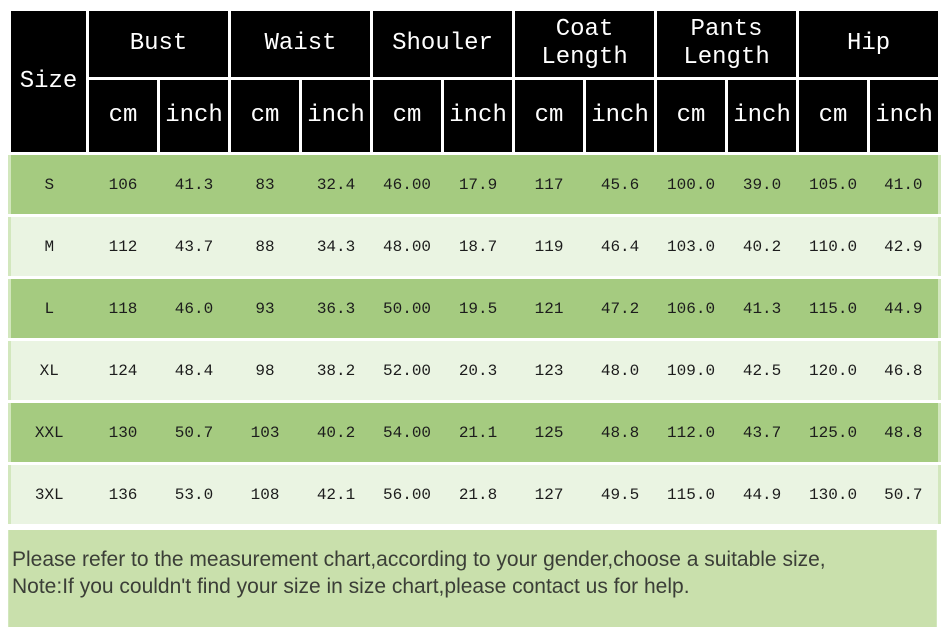 The height and width of the screenshot is (636, 945). What do you see at coordinates (407, 185) in the screenshot?
I see `data-cell: 46.00` at bounding box center [407, 185].